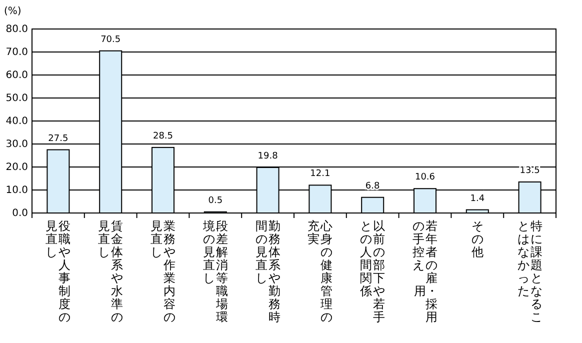 This screenshot has height=343, width=582. Describe the element at coordinates (17, 168) in the screenshot. I see `y-tick-label: 20.0` at that location.